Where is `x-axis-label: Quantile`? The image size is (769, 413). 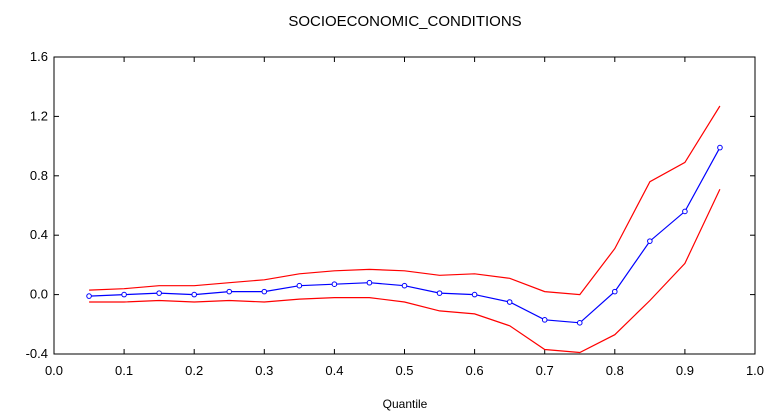
x-axis-label: Quantile is located at coordinates (405, 404).